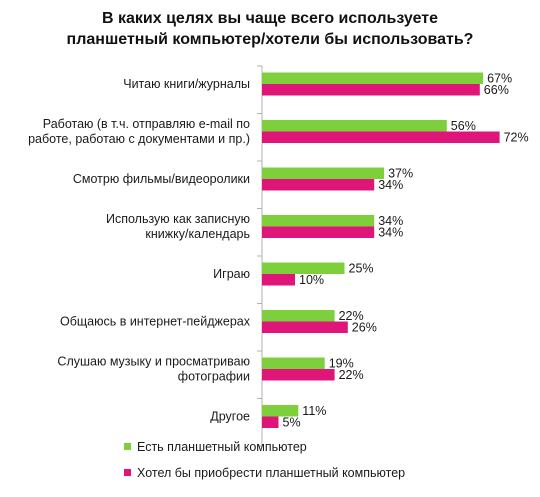 The width and height of the screenshot is (540, 497). What do you see at coordinates (222, 447) in the screenshot?
I see `legend-label-series-1: Есть планшетный компьютер` at bounding box center [222, 447].